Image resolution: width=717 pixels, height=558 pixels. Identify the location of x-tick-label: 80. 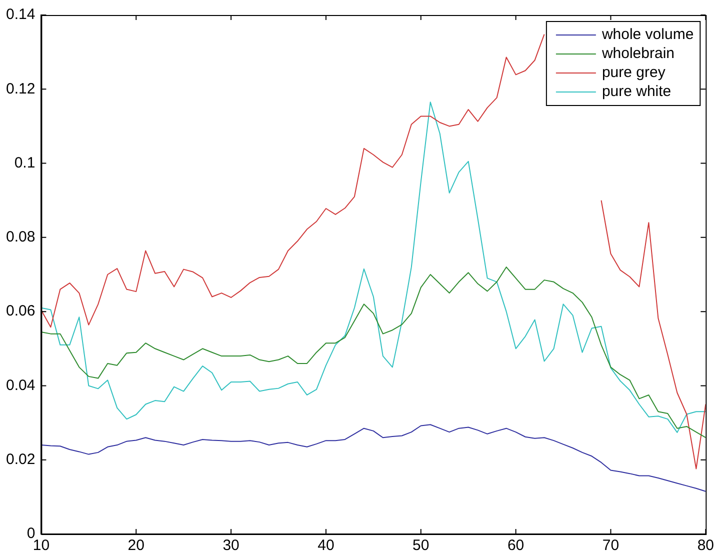
(705, 545).